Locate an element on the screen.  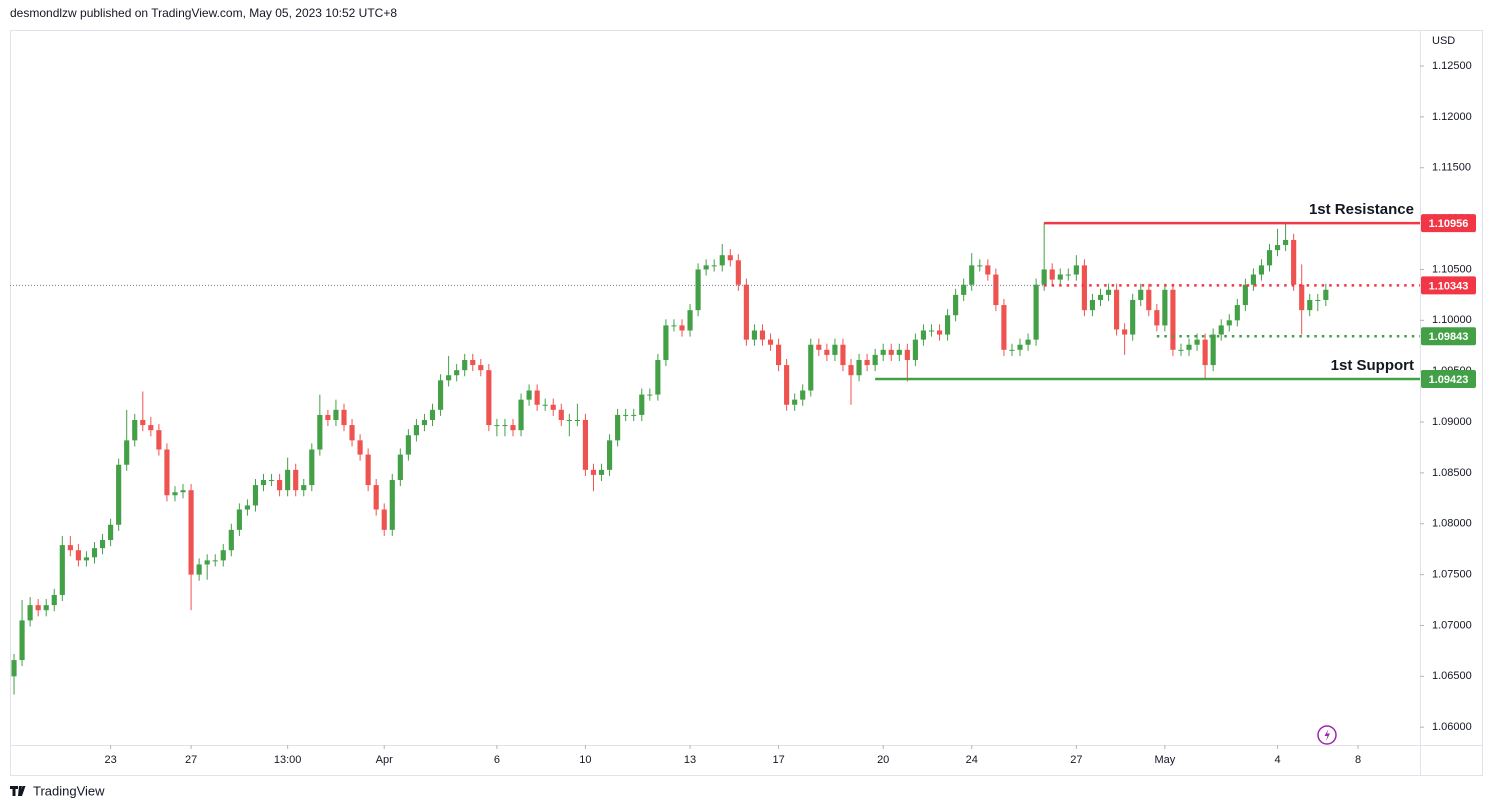
logo-text: TradingView is located at coordinates (69, 790).